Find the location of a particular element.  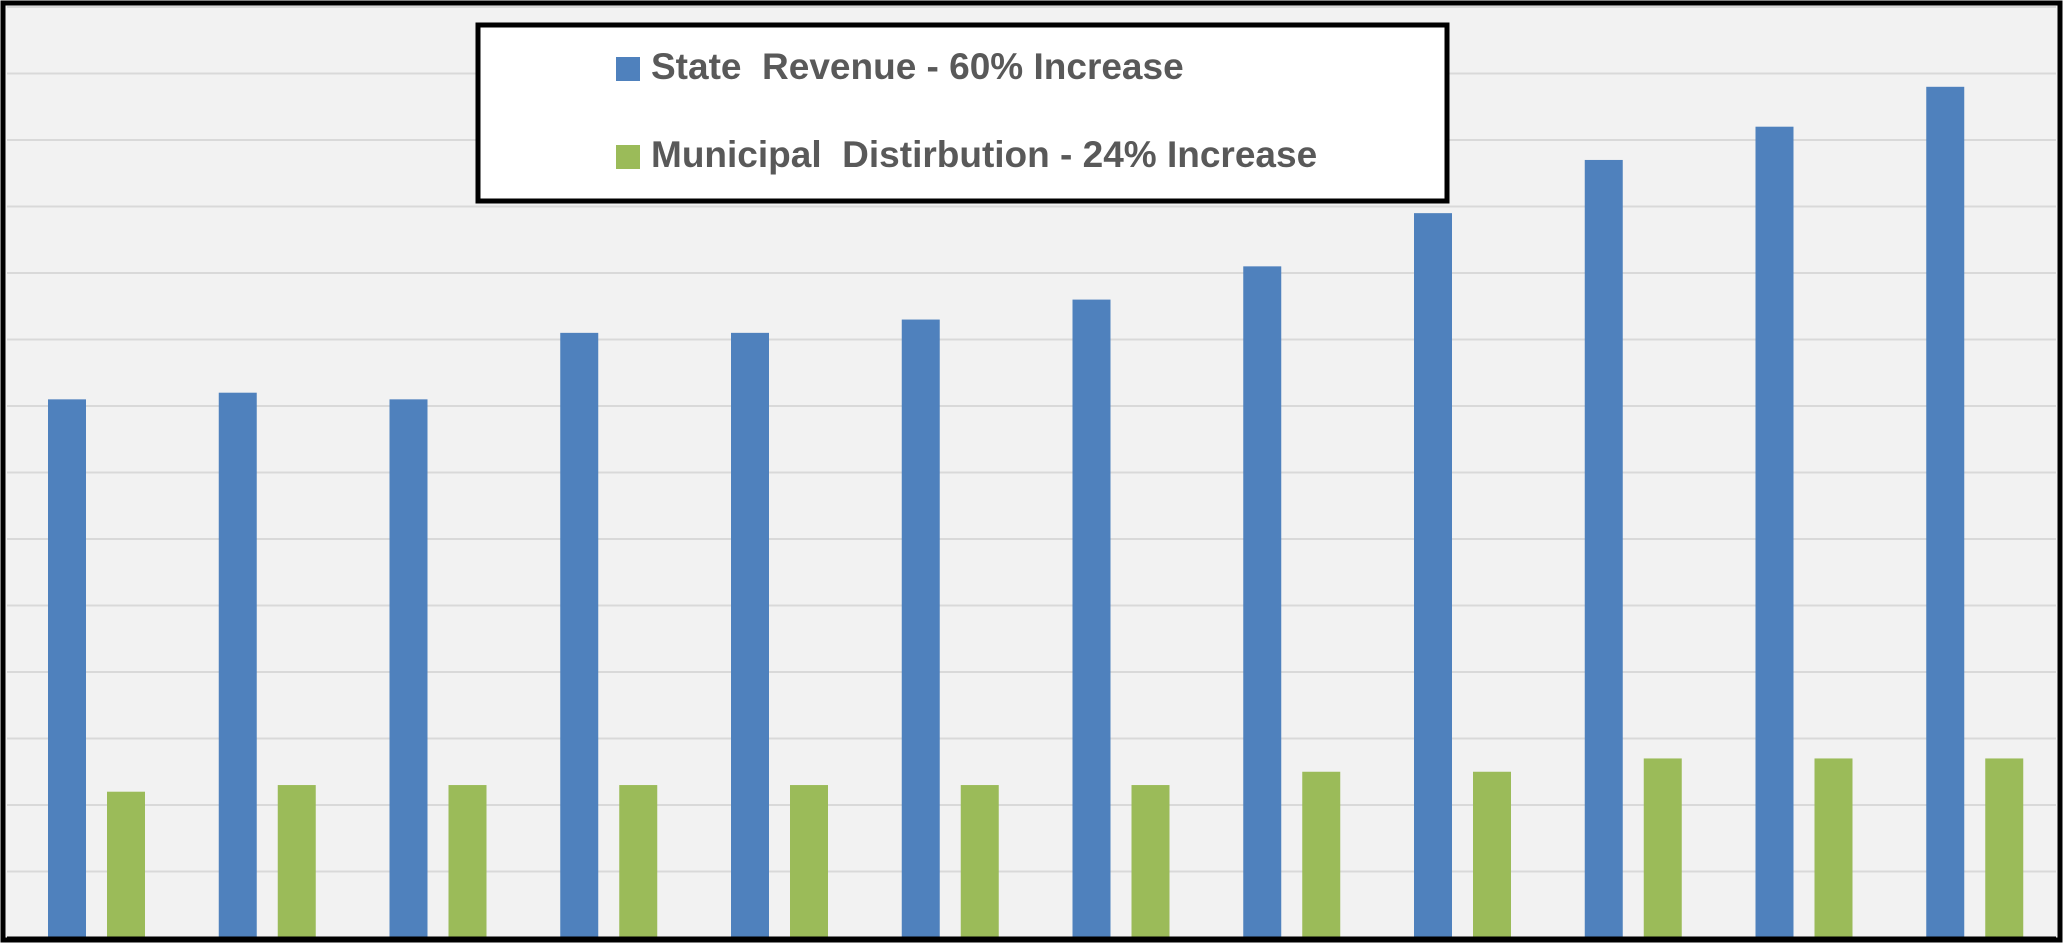

legend-box is located at coordinates (962, 113).